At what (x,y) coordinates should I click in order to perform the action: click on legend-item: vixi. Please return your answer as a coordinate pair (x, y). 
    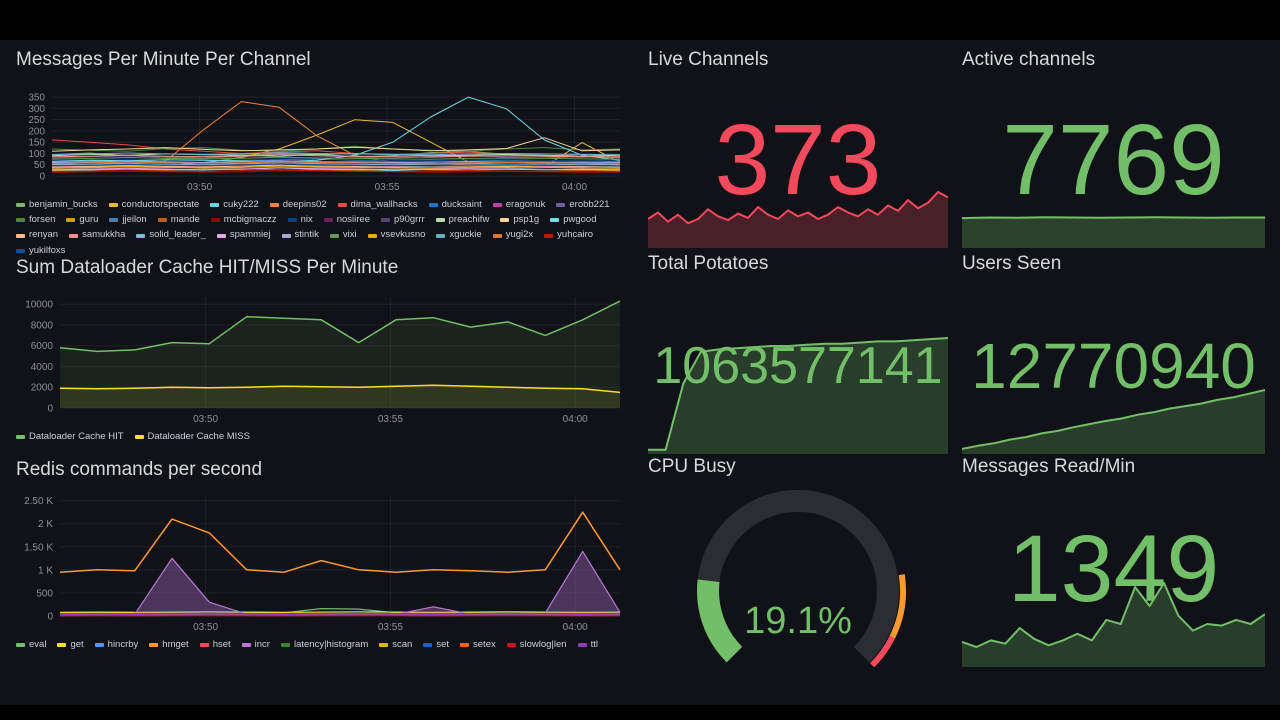
    Looking at the image, I should click on (343, 235).